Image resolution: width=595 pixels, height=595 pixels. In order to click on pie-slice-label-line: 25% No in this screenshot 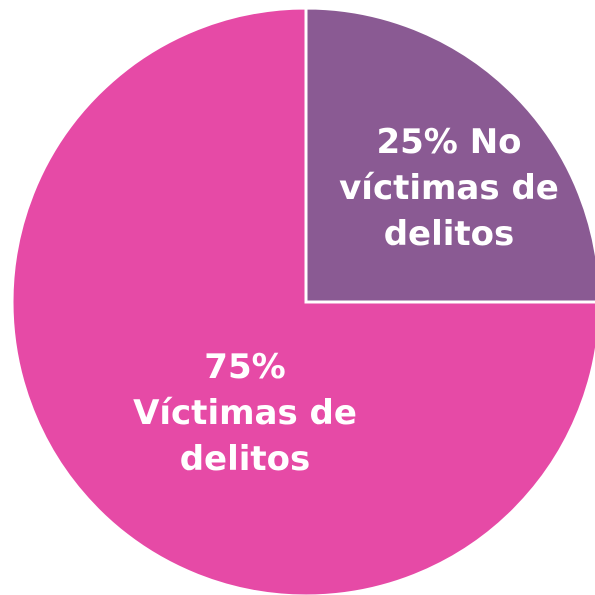, I will do `click(448, 142)`.